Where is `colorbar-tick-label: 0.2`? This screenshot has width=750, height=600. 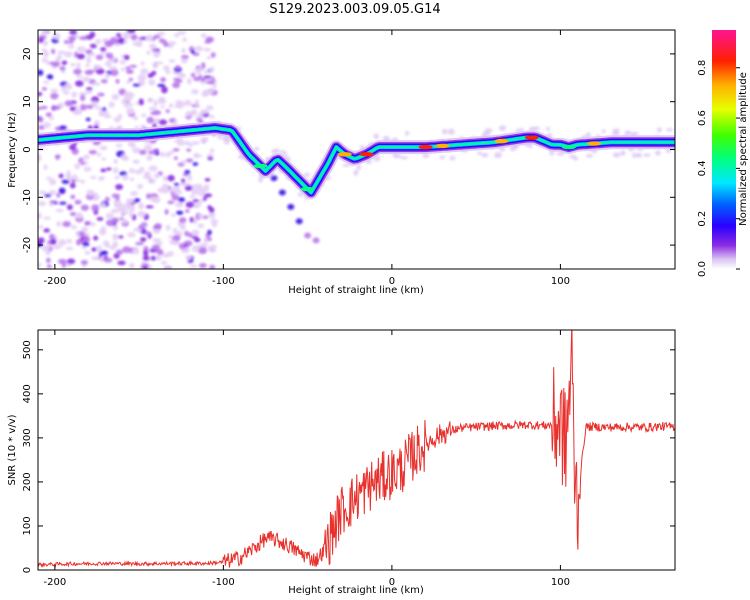 colorbar-tick-label: 0.2 is located at coordinates (702, 219).